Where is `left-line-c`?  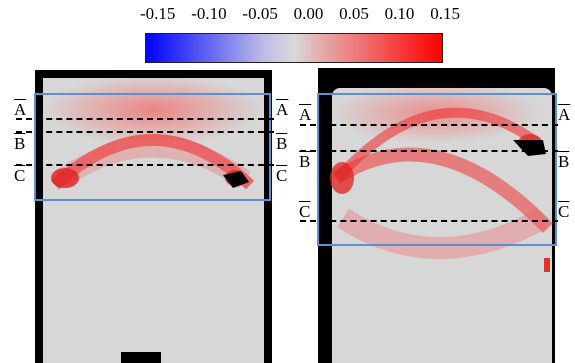
left-line-c is located at coordinates (145, 165).